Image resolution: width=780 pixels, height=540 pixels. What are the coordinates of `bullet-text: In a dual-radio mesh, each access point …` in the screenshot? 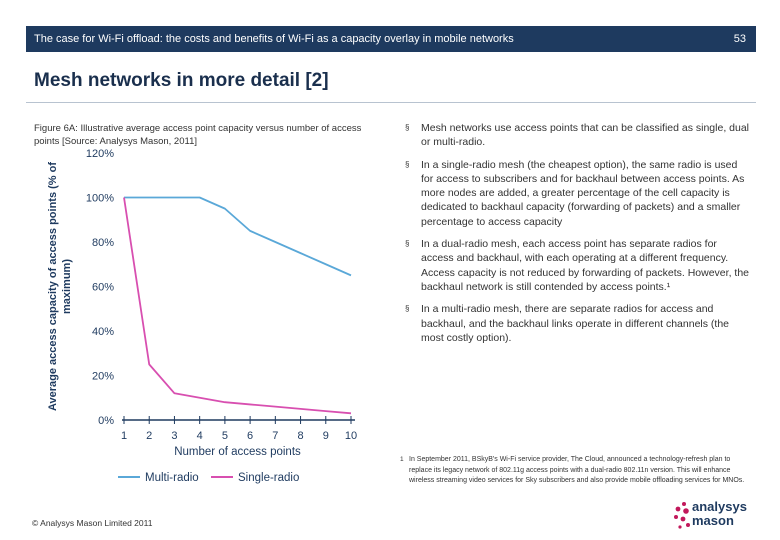 It's located at (585, 265).